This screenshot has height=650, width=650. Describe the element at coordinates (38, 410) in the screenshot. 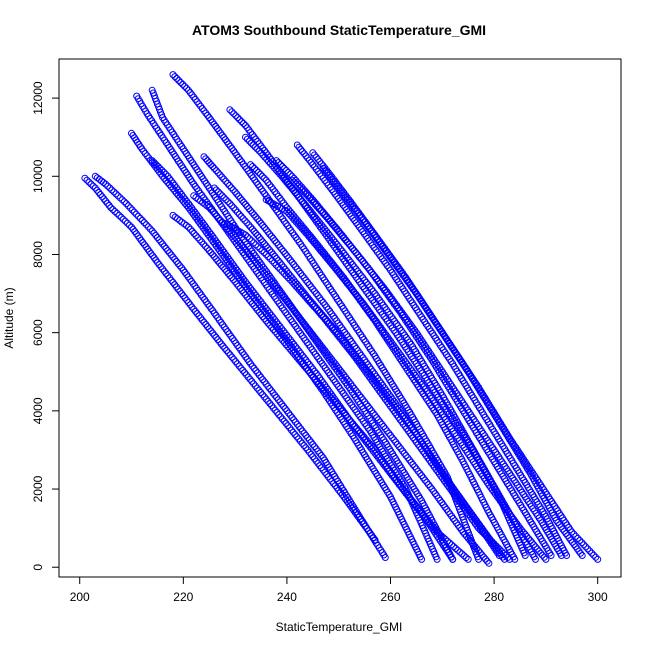

I see `y-tick-label: 4000` at that location.